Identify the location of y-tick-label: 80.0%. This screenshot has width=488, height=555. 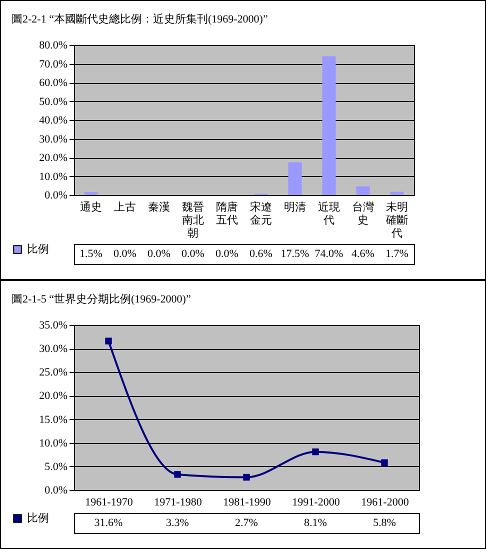
(53, 46).